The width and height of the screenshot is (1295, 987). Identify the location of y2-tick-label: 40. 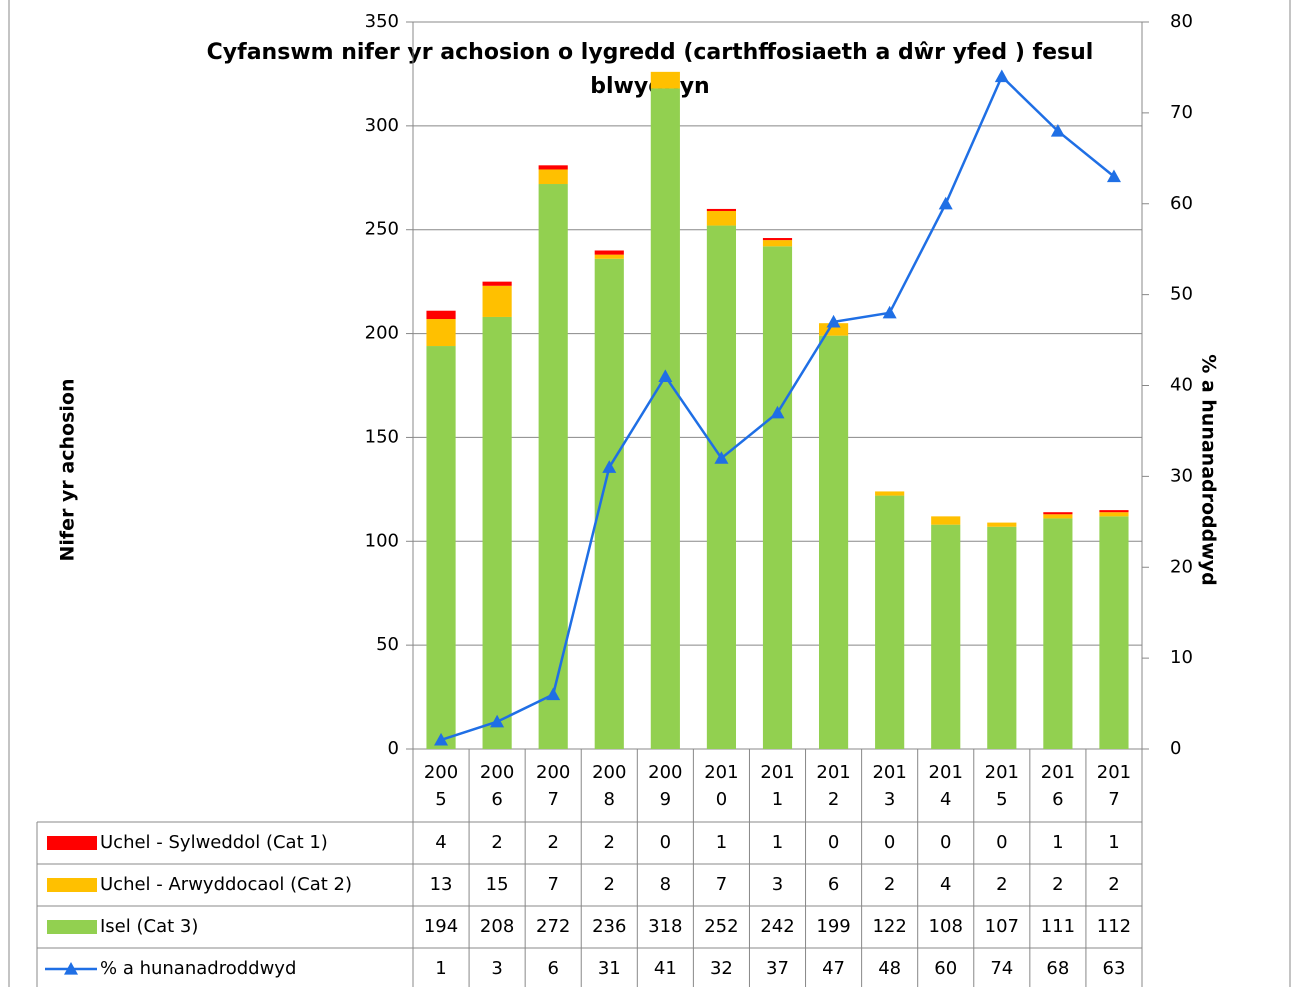
(1181, 385).